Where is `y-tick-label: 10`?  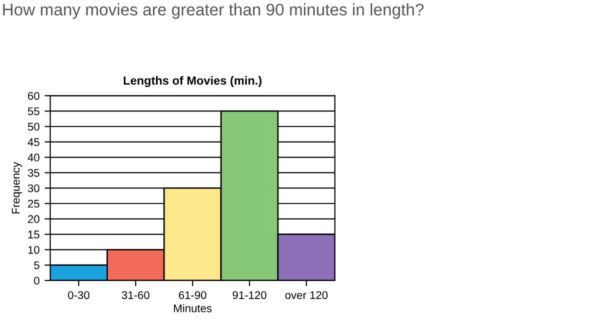 y-tick-label: 10 is located at coordinates (34, 250).